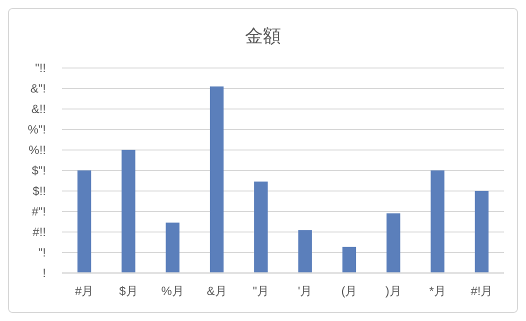 The image size is (526, 321). I want to click on x-tick-label: #!月, so click(481, 291).